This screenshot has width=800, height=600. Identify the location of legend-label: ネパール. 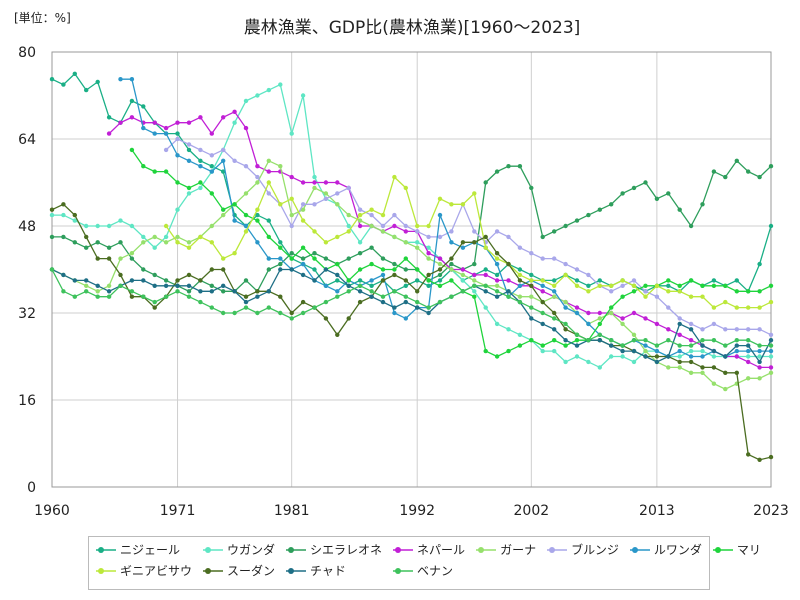
(441, 550).